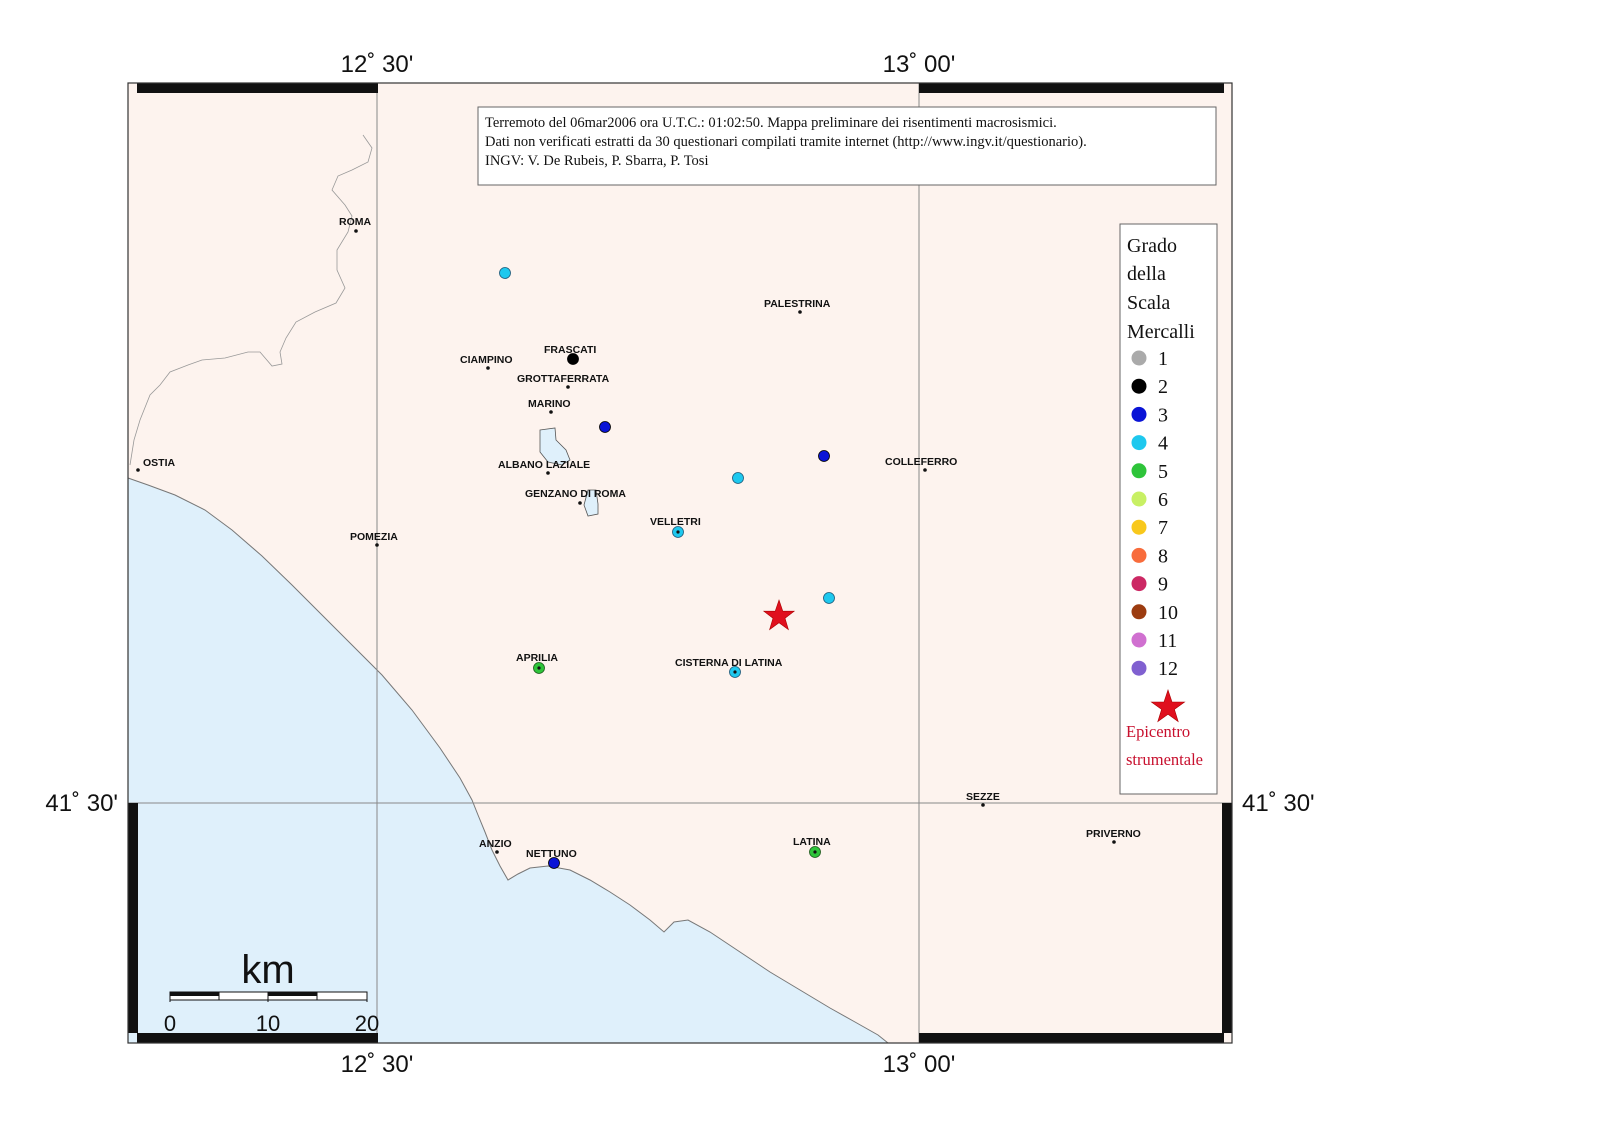  I want to click on legend-grade-label-12: 12, so click(1168, 669).